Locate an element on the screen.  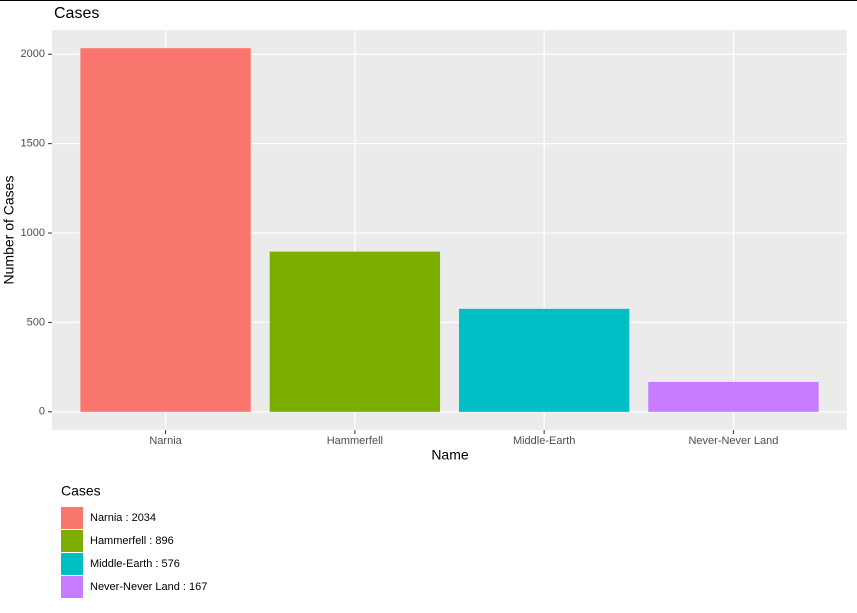
y-tick-label: 0 is located at coordinates (42, 412).